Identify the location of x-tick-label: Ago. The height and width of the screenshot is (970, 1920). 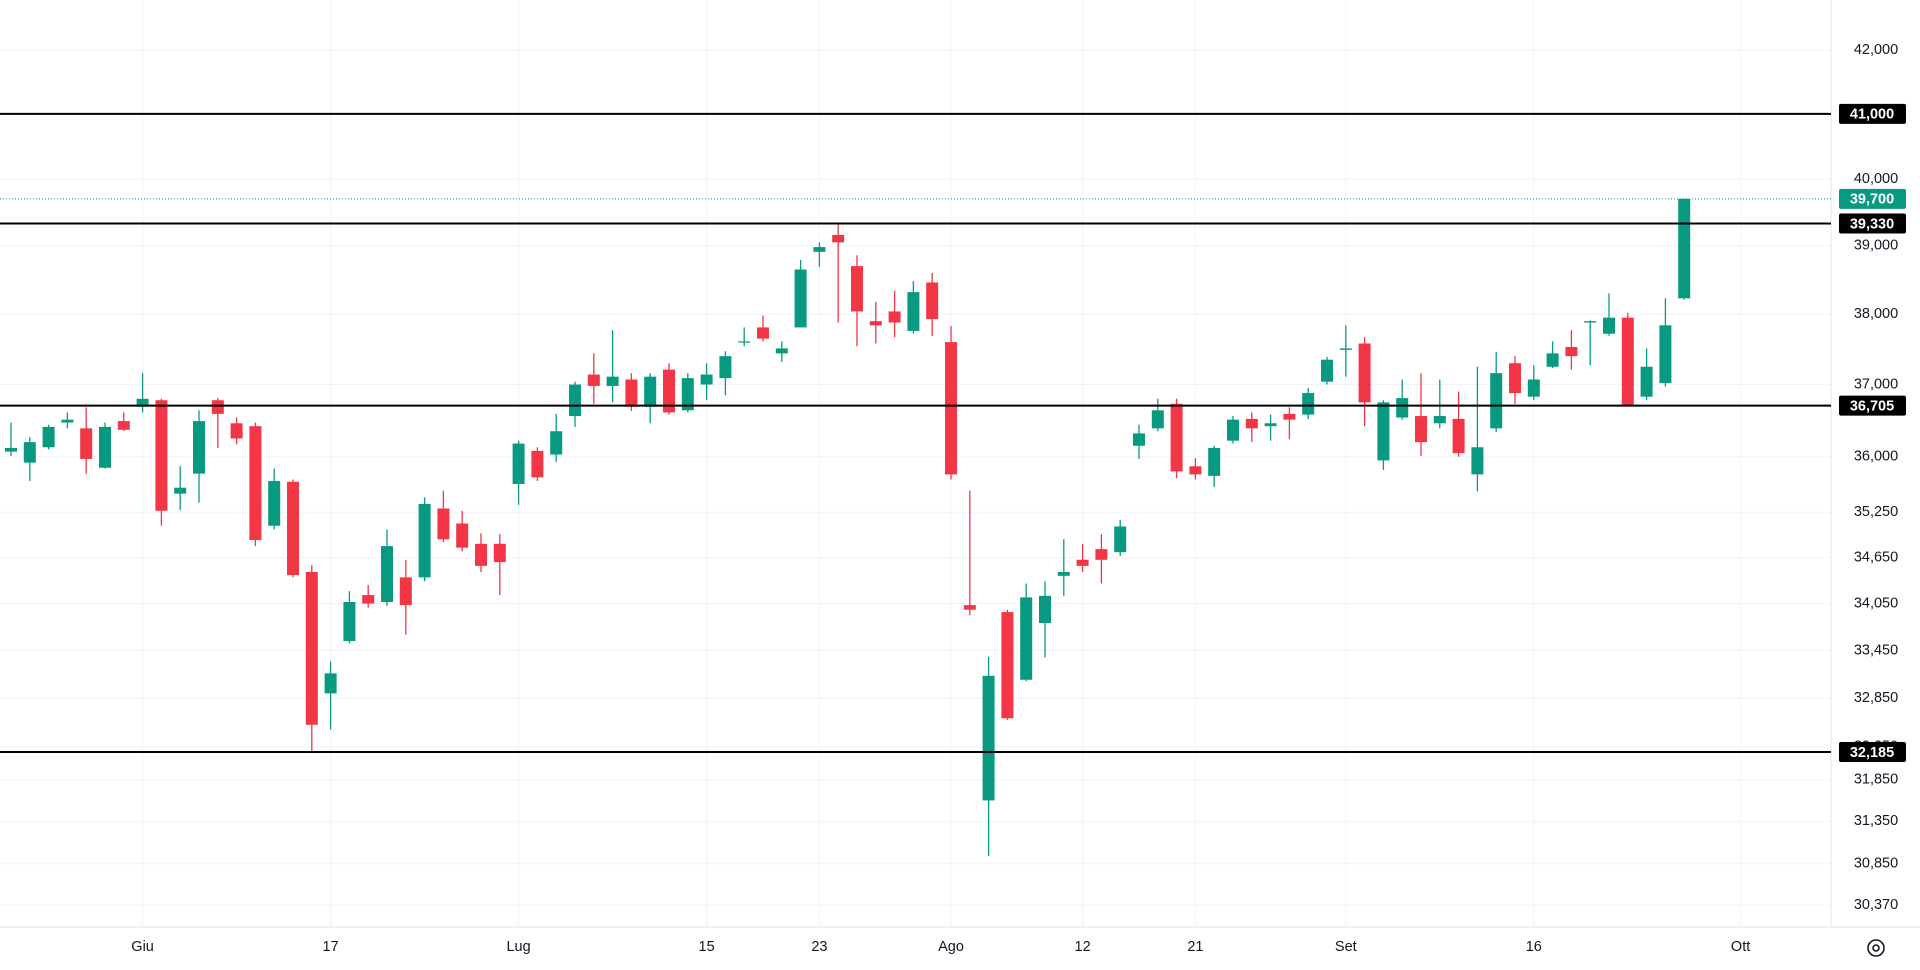
(951, 947).